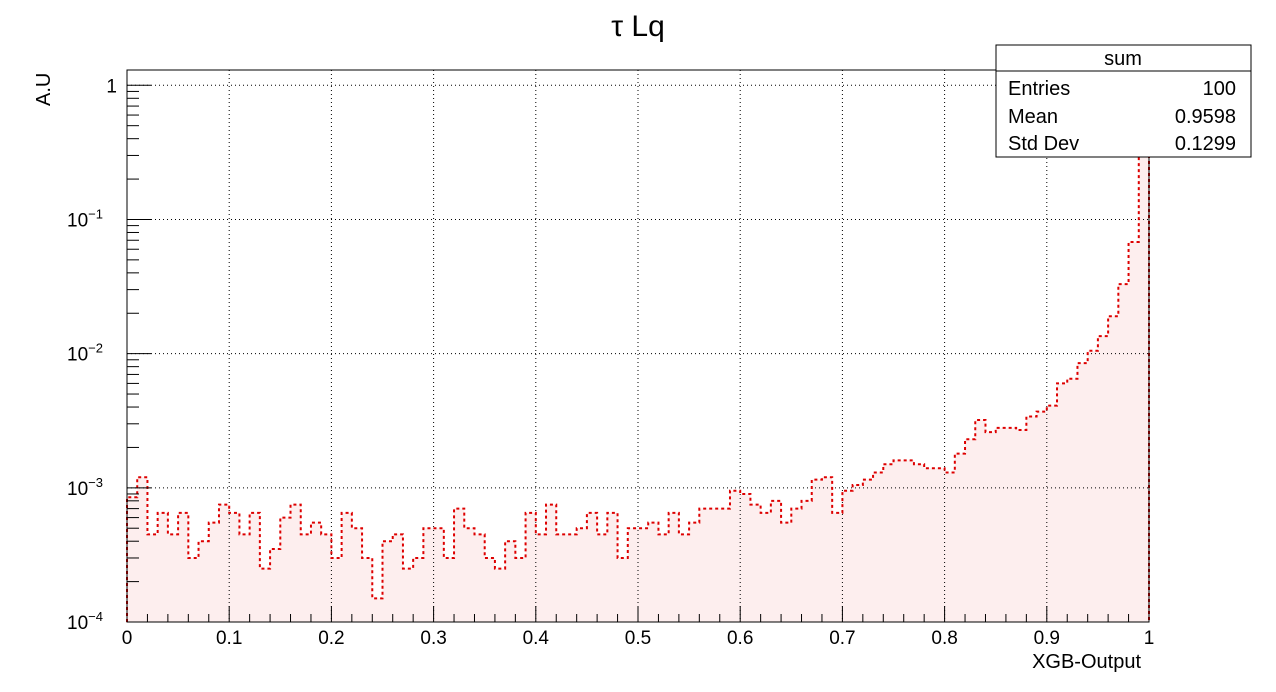  Describe the element at coordinates (85, 621) in the screenshot. I see `y-tick-label: 10⁻⁴` at that location.